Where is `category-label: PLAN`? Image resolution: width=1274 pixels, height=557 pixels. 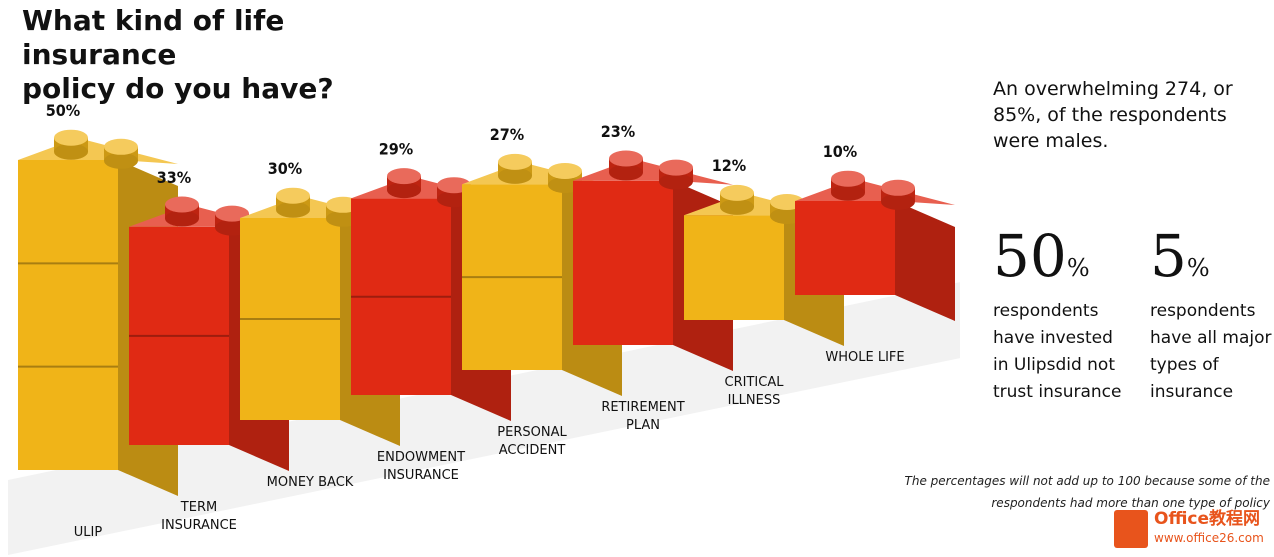 category-label: PLAN is located at coordinates (643, 425).